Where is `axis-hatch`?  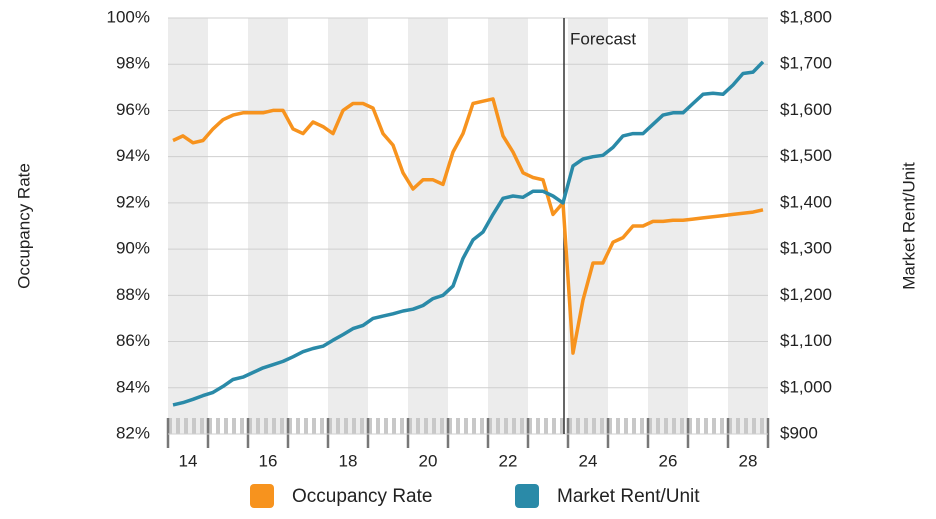 axis-hatch is located at coordinates (468, 426).